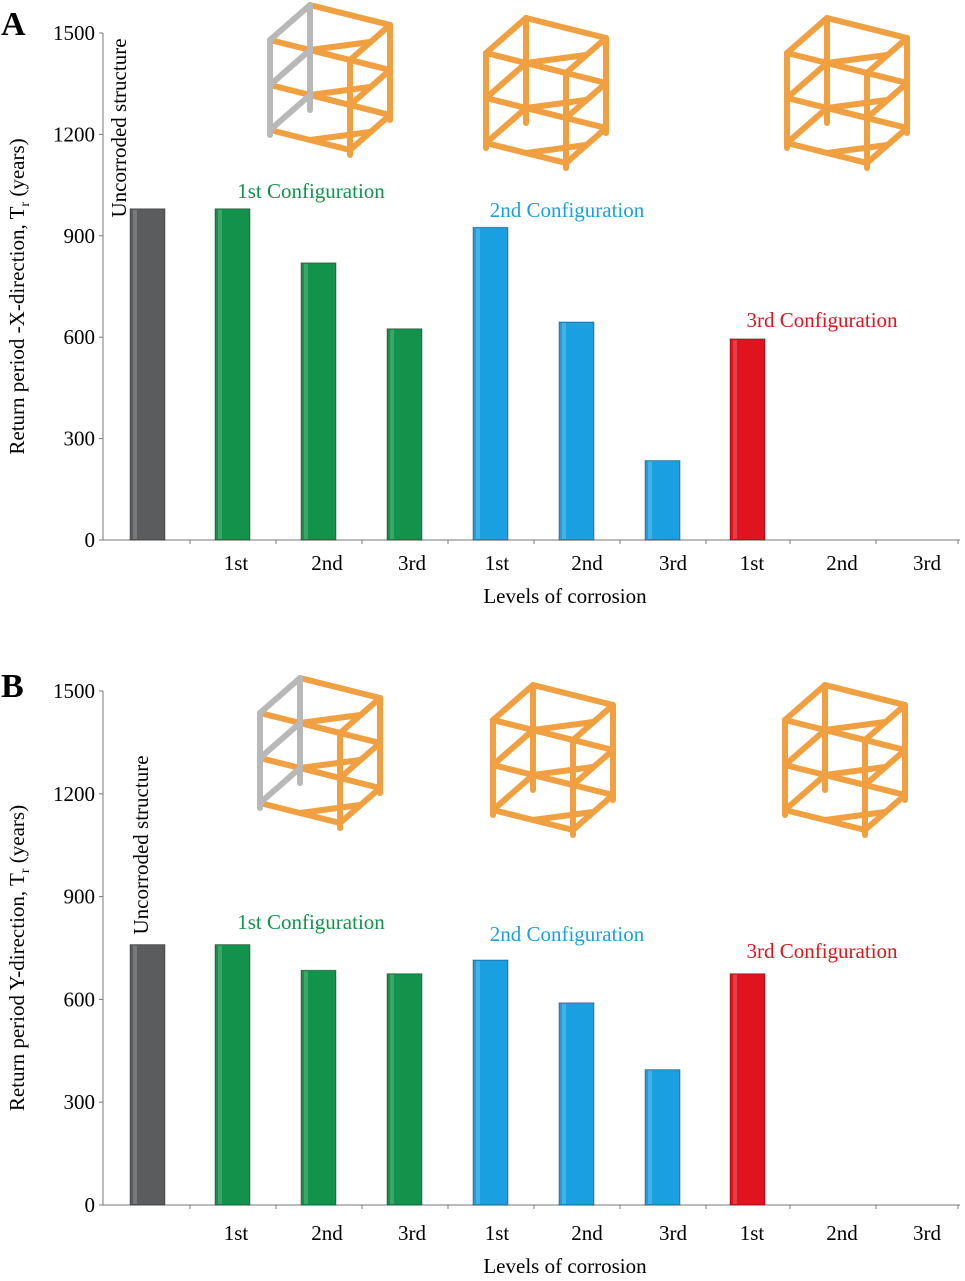  I want to click on panel-letter: A, so click(13, 24).